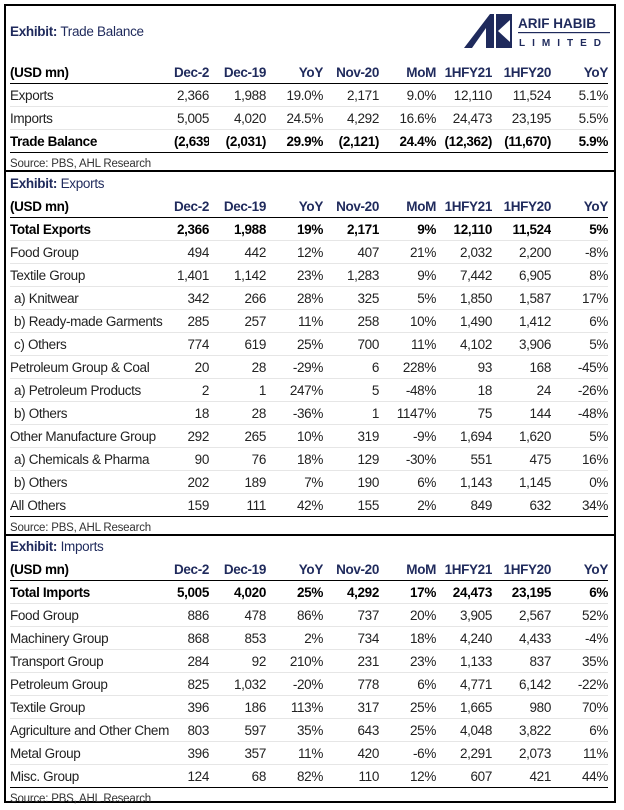 The height and width of the screenshot is (810, 624). What do you see at coordinates (80, 164) in the screenshot?
I see `source-note: Source: PBS, AHL Research` at bounding box center [80, 164].